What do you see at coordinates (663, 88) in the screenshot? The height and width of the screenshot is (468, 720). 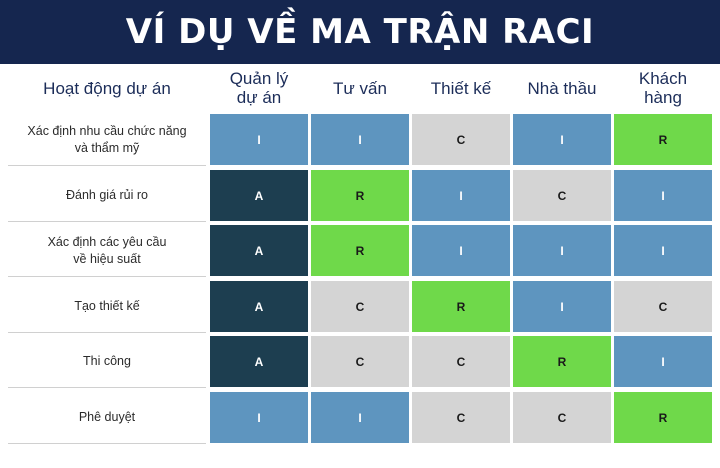 I see `role-header-client: Khách hàng` at bounding box center [663, 88].